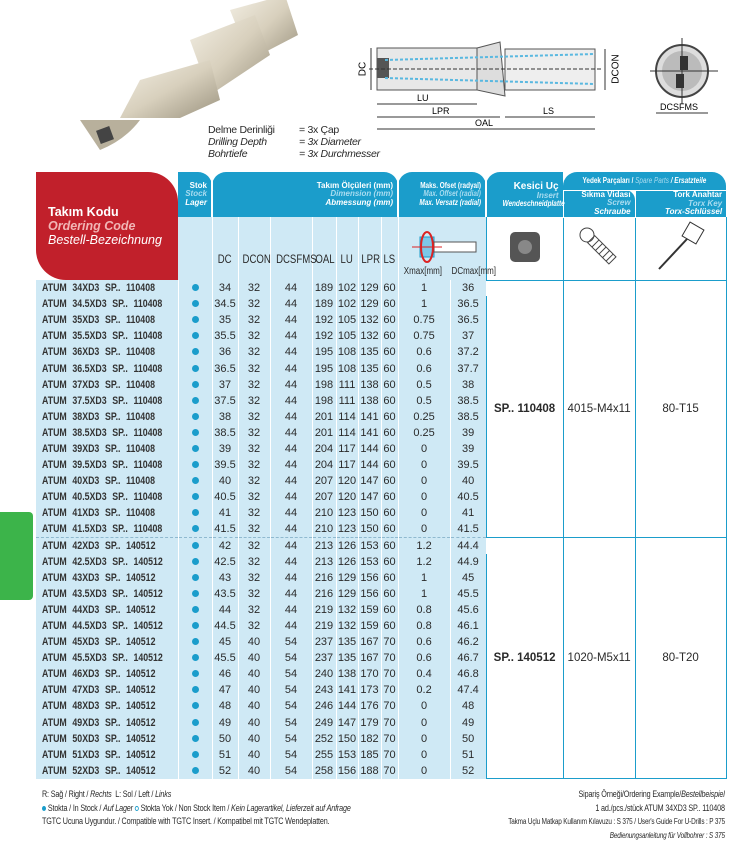  What do you see at coordinates (256, 259) in the screenshot?
I see `col-dcon-label: DCON` at bounding box center [256, 259].